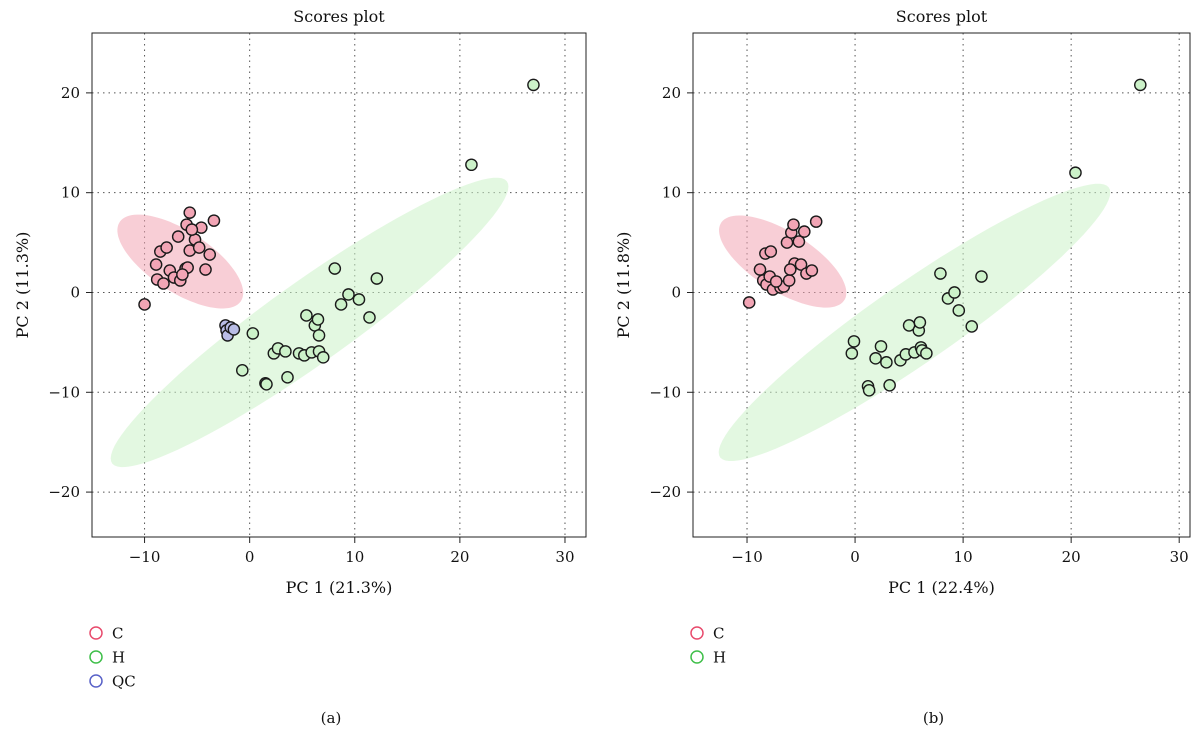 This screenshot has height=748, width=1201. Describe the element at coordinates (331, 718) in the screenshot. I see `panel-caption: (a)` at that location.